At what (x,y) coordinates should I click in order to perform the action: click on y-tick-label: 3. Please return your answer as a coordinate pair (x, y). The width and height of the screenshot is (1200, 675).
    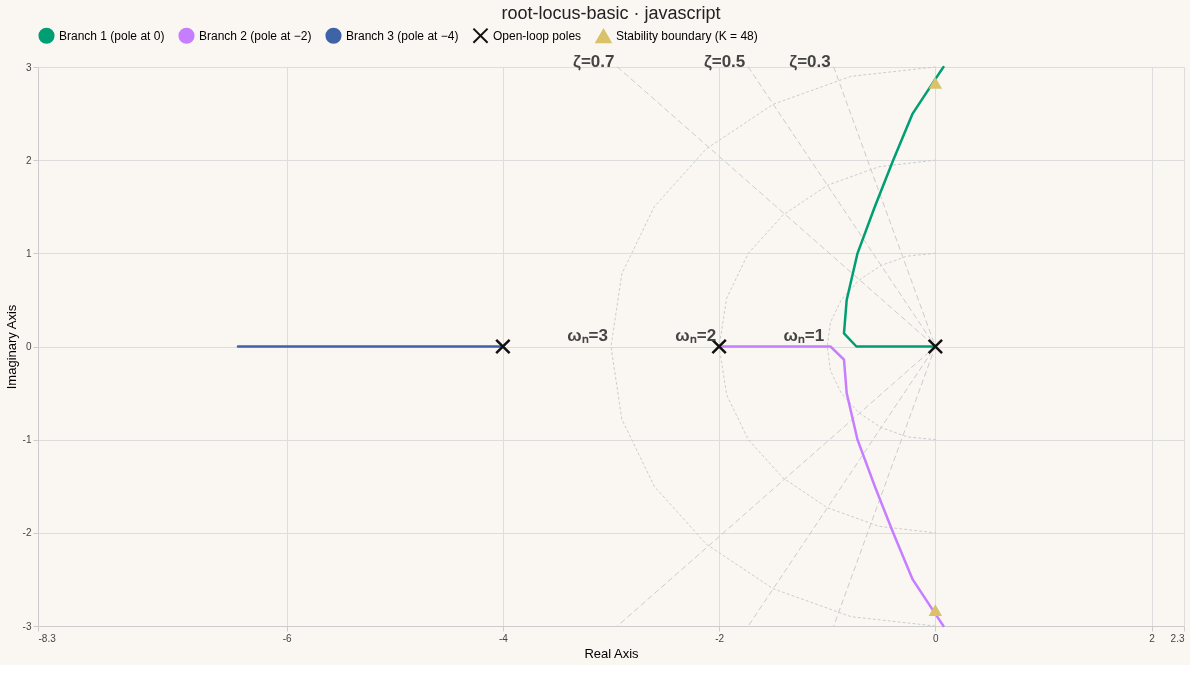
    Looking at the image, I should click on (28, 67).